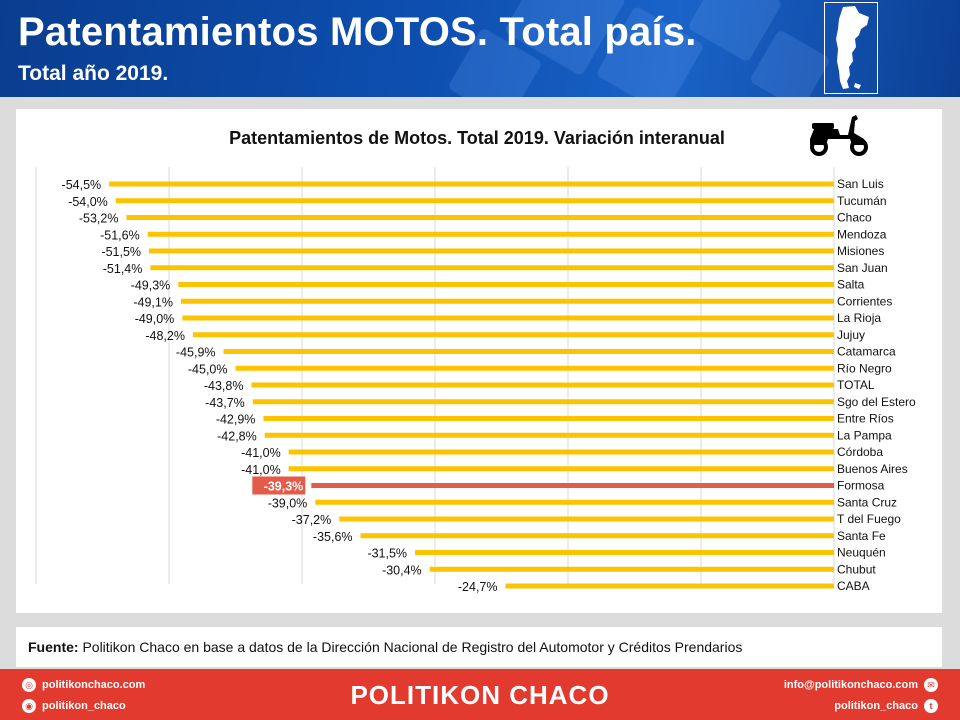 The height and width of the screenshot is (720, 960). What do you see at coordinates (597, 536) in the screenshot?
I see `bar-santa-fe` at bounding box center [597, 536].